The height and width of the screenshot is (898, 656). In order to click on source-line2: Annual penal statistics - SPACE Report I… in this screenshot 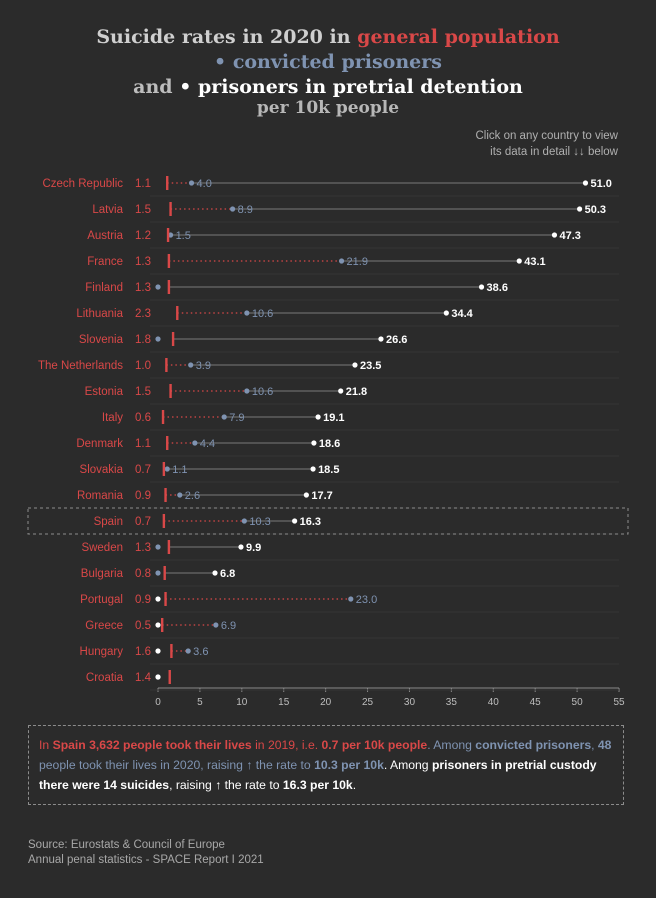, I will do `click(146, 860)`.